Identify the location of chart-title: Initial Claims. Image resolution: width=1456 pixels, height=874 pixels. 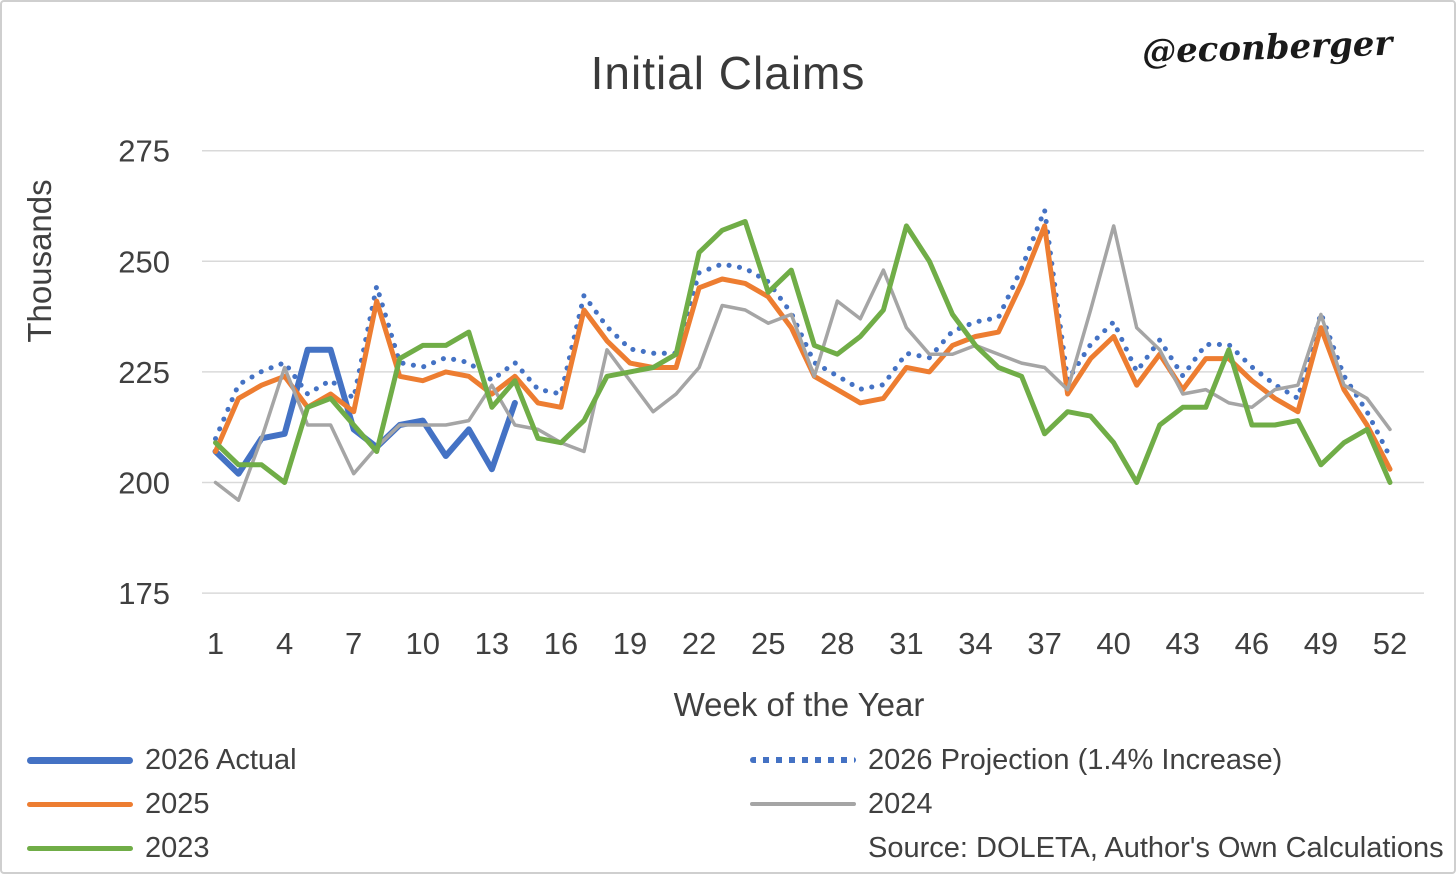
(728, 73).